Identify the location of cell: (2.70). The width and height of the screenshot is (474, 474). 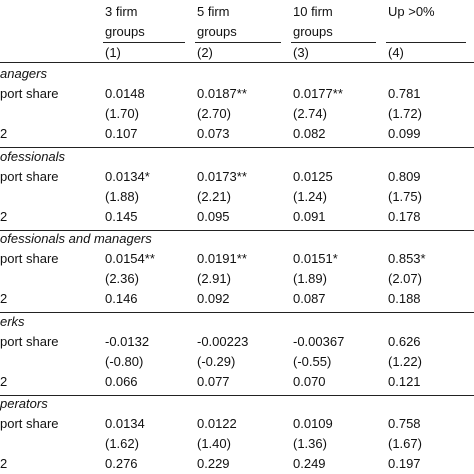
(214, 113).